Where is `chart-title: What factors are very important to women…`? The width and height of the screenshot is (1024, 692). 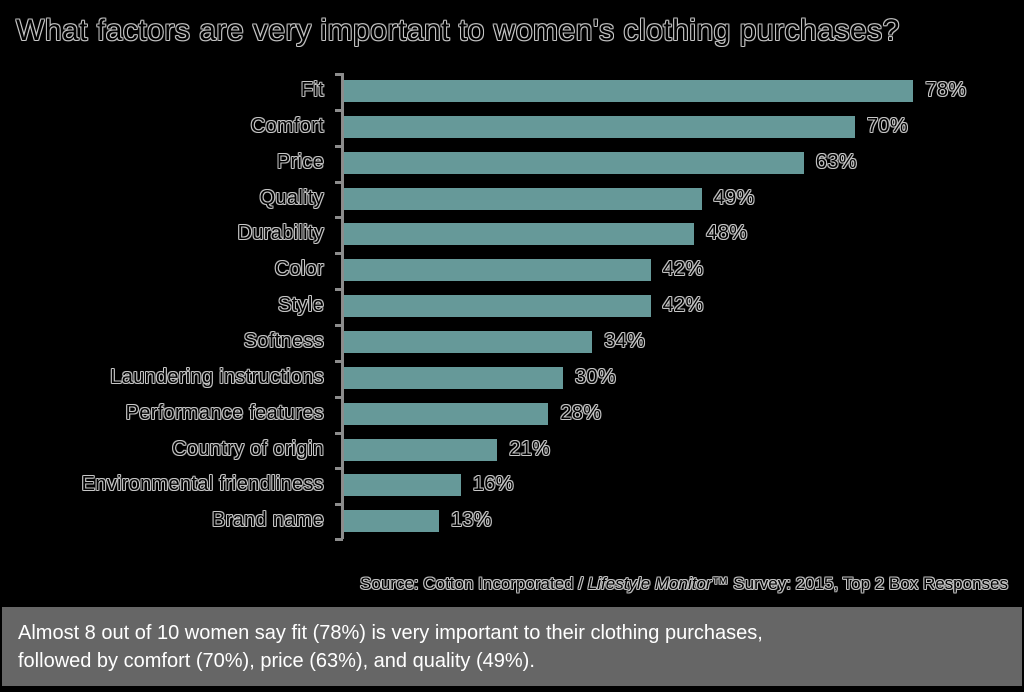 chart-title: What factors are very important to women… is located at coordinates (458, 30).